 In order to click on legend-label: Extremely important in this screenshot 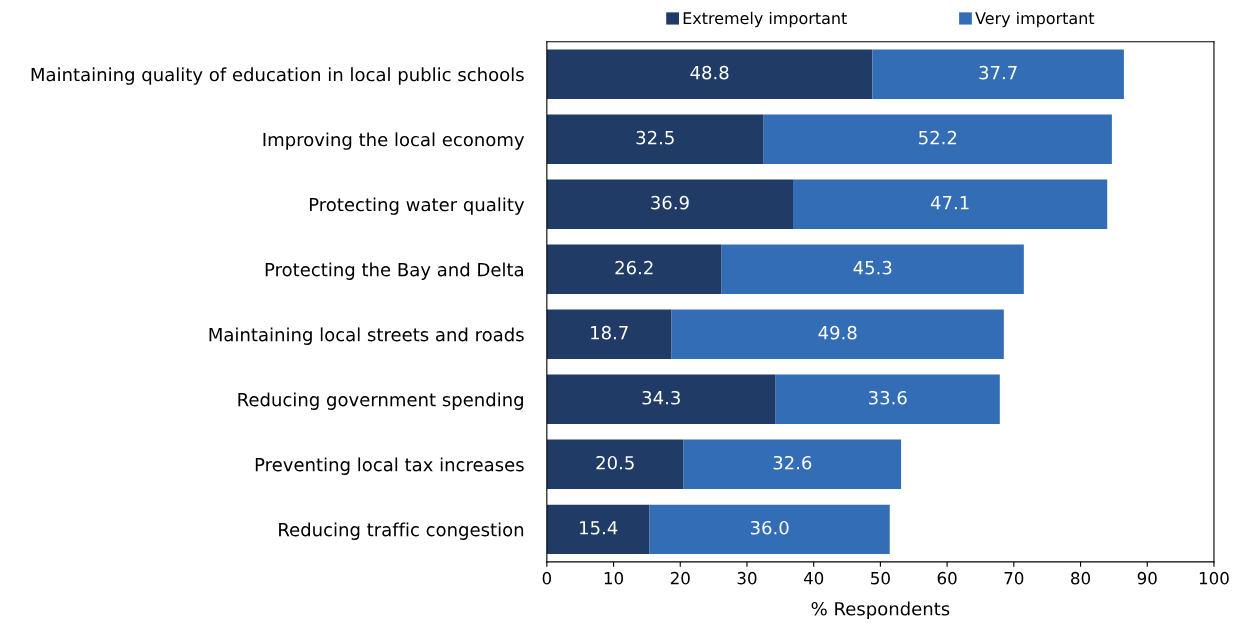, I will do `click(765, 19)`.